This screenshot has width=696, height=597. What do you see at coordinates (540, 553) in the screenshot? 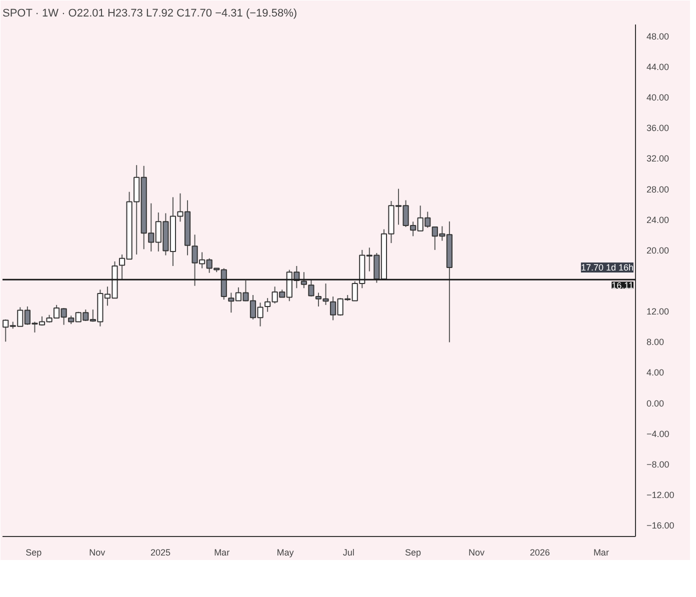
I see `x-tick-label: 2026` at bounding box center [540, 553].